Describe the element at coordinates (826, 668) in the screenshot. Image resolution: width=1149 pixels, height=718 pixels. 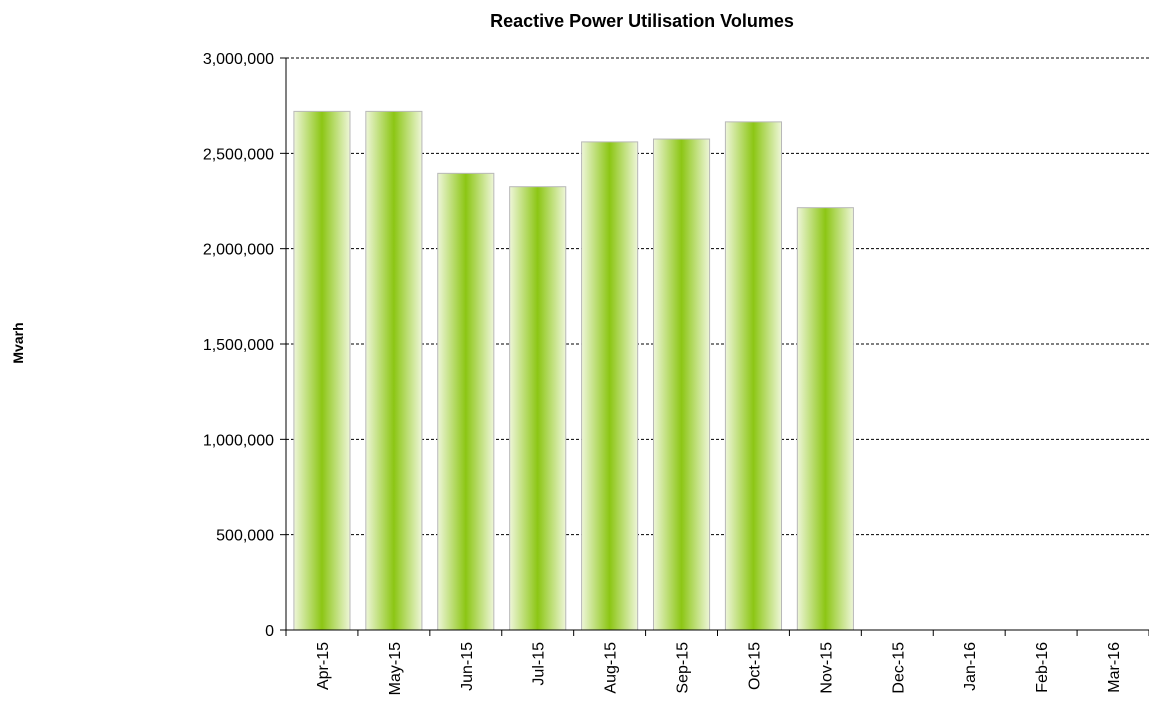
I see `x-tick-label: Nov-15` at that location.